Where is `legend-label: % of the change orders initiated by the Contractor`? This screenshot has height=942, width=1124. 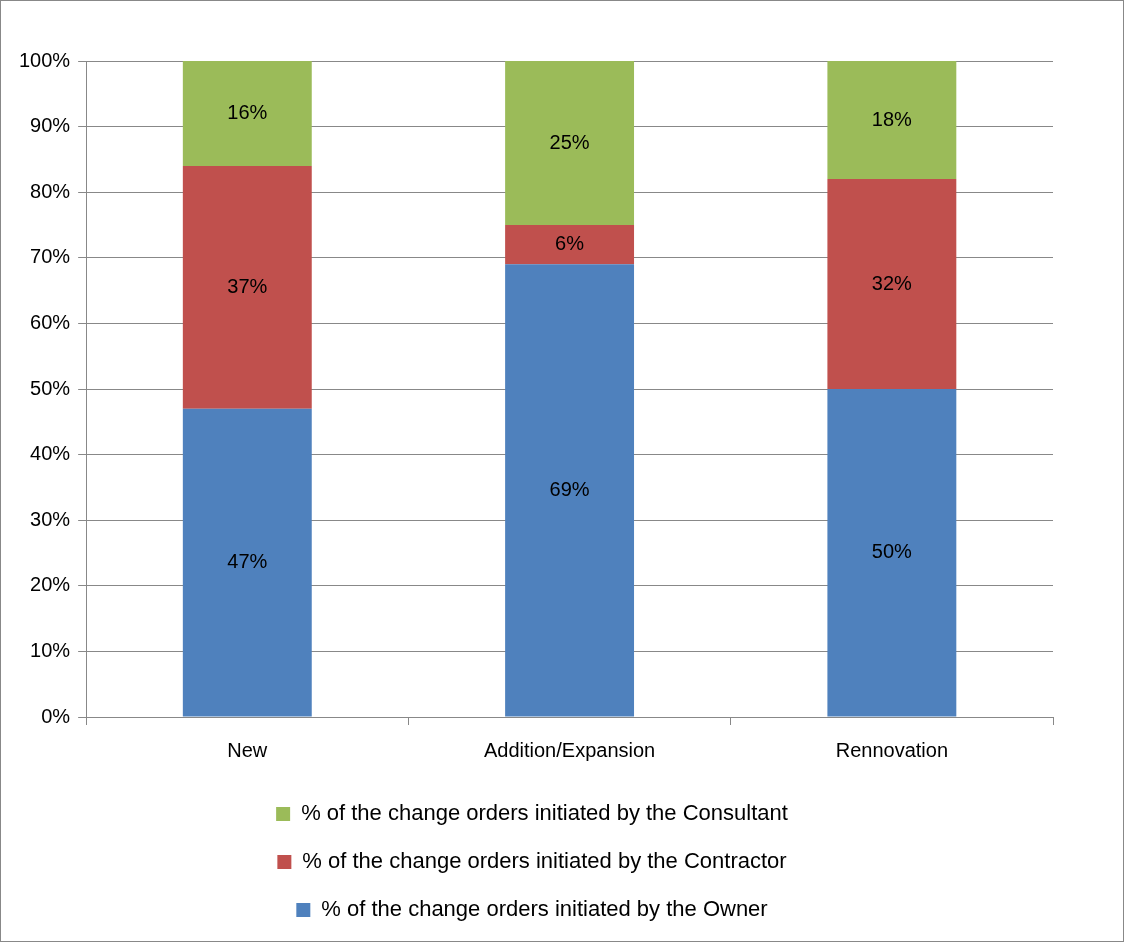
legend-label: % of the change orders initiated by the Contractor is located at coordinates (544, 861).